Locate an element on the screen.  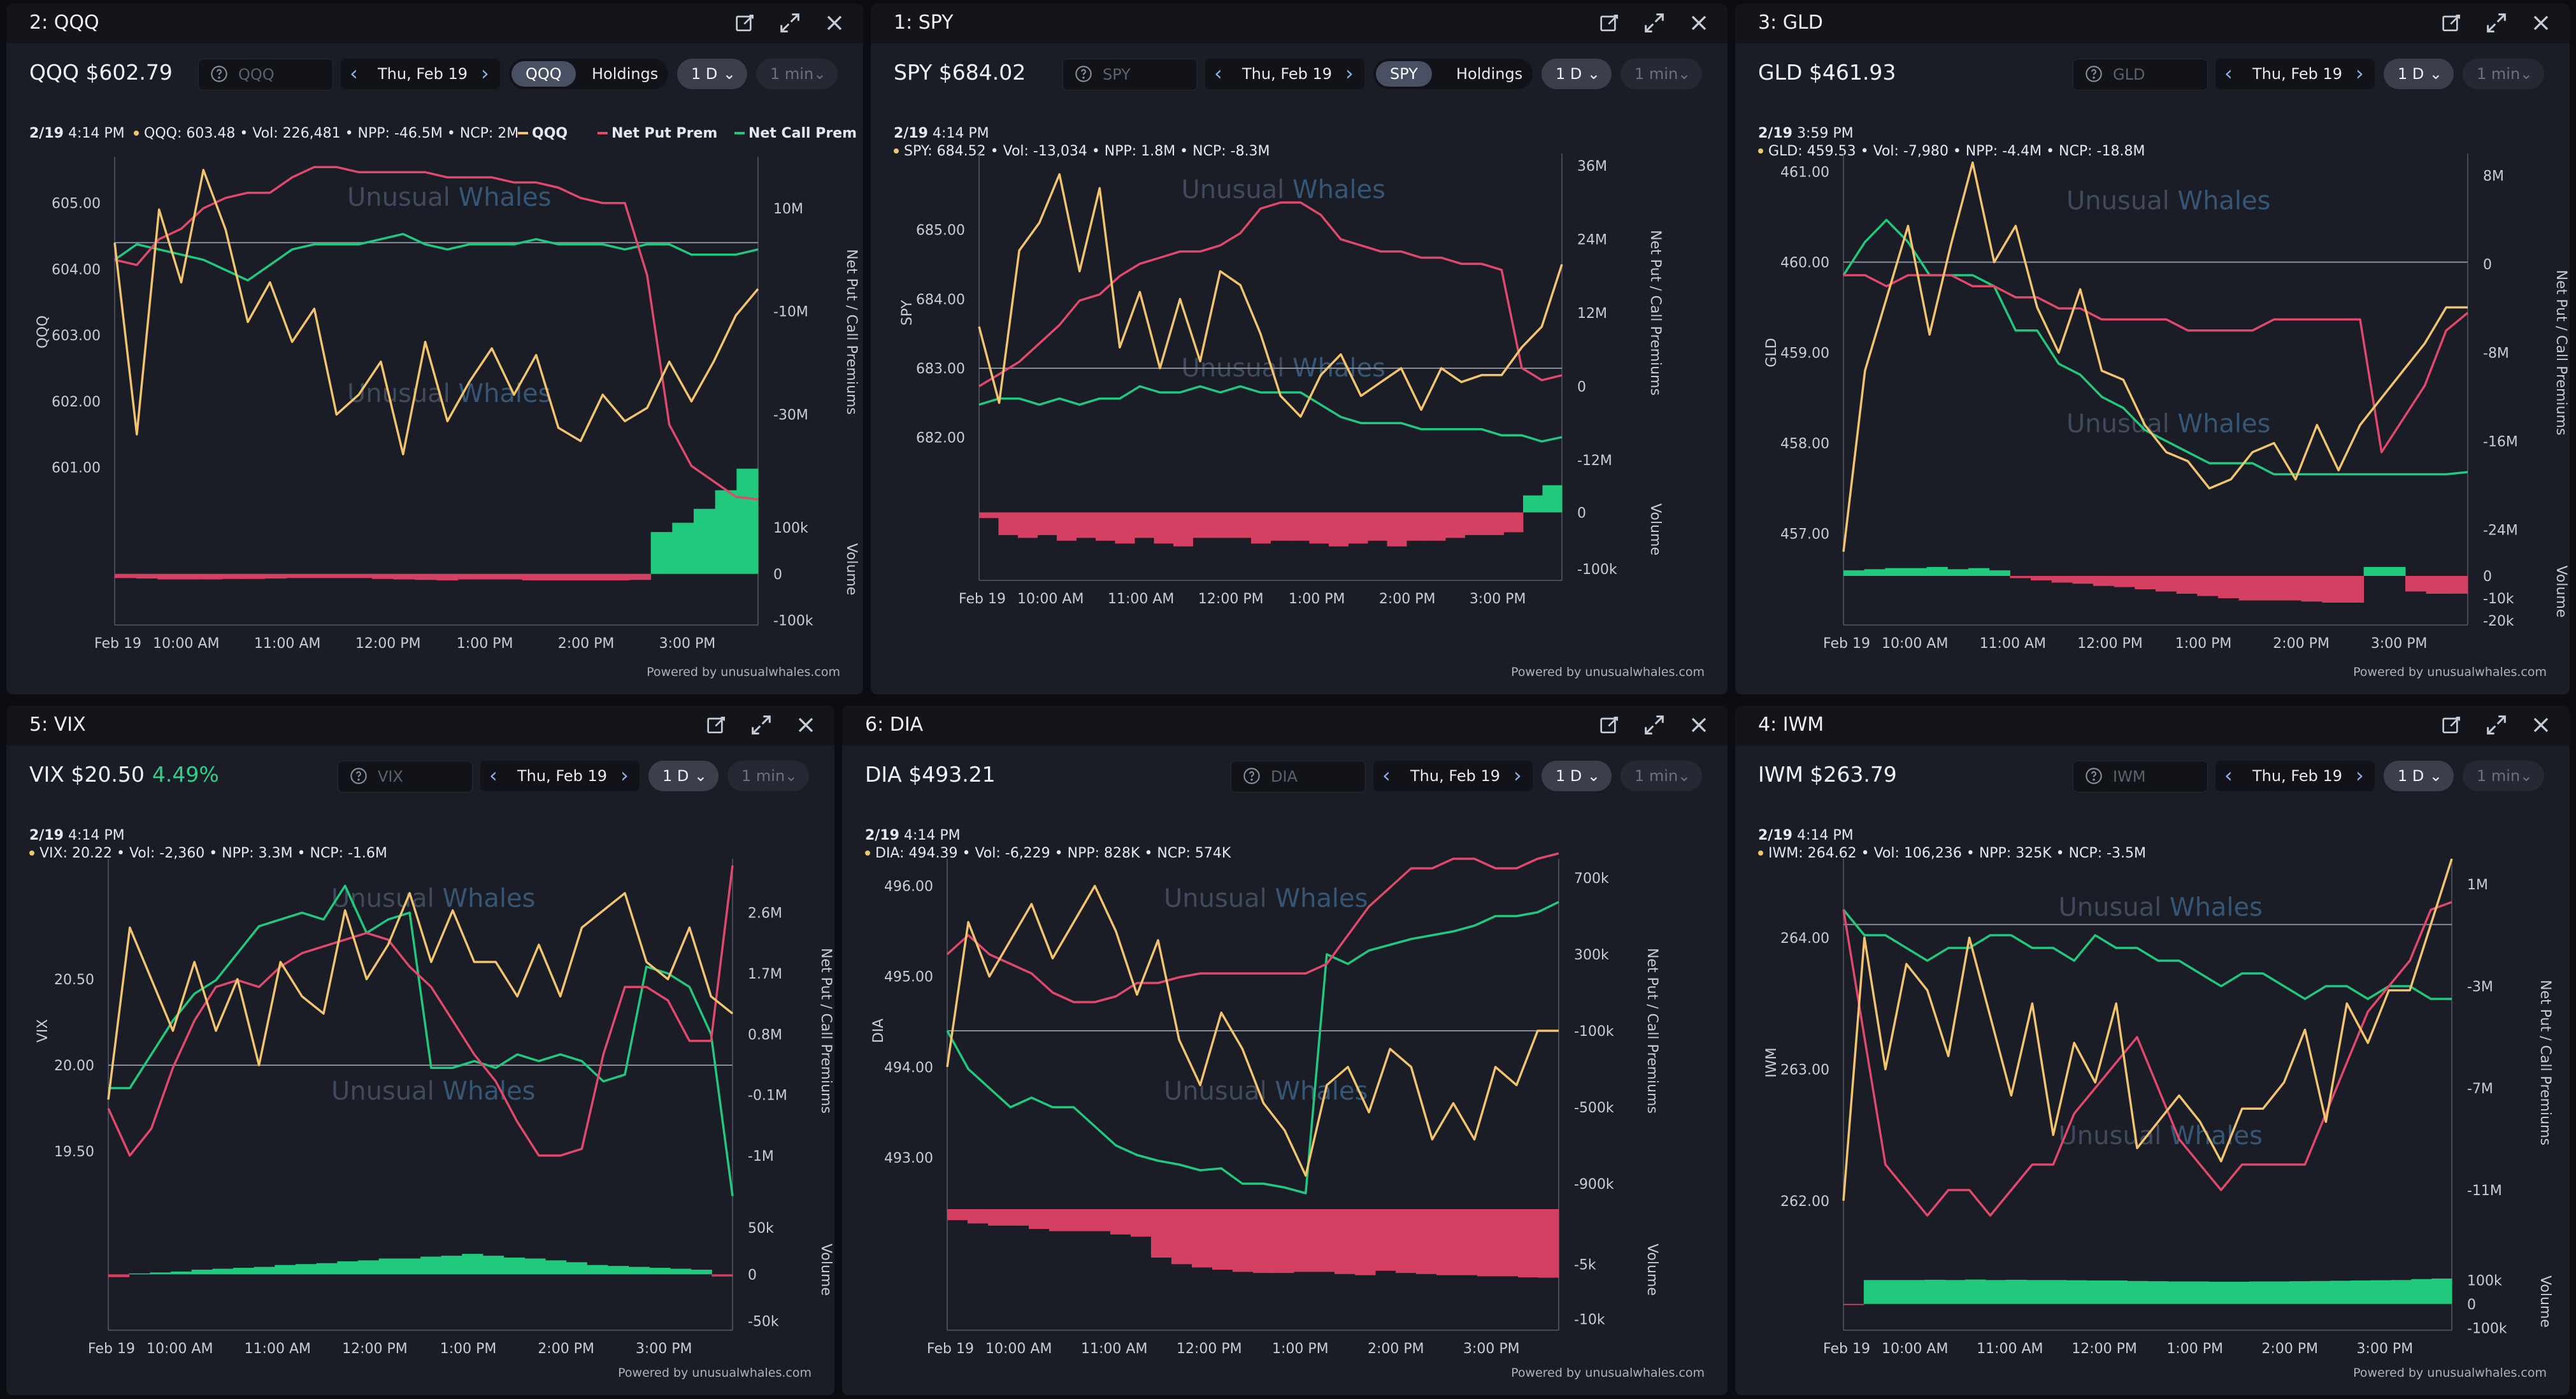
y-tick-label: 602.00 is located at coordinates (76, 402).